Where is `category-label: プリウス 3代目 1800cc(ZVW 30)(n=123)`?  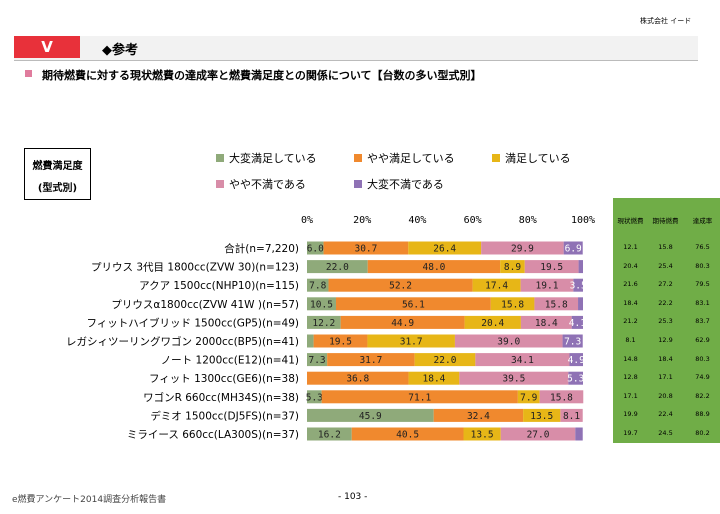 category-label: プリウス 3代目 1800cc(ZVW 30)(n=123) is located at coordinates (195, 268).